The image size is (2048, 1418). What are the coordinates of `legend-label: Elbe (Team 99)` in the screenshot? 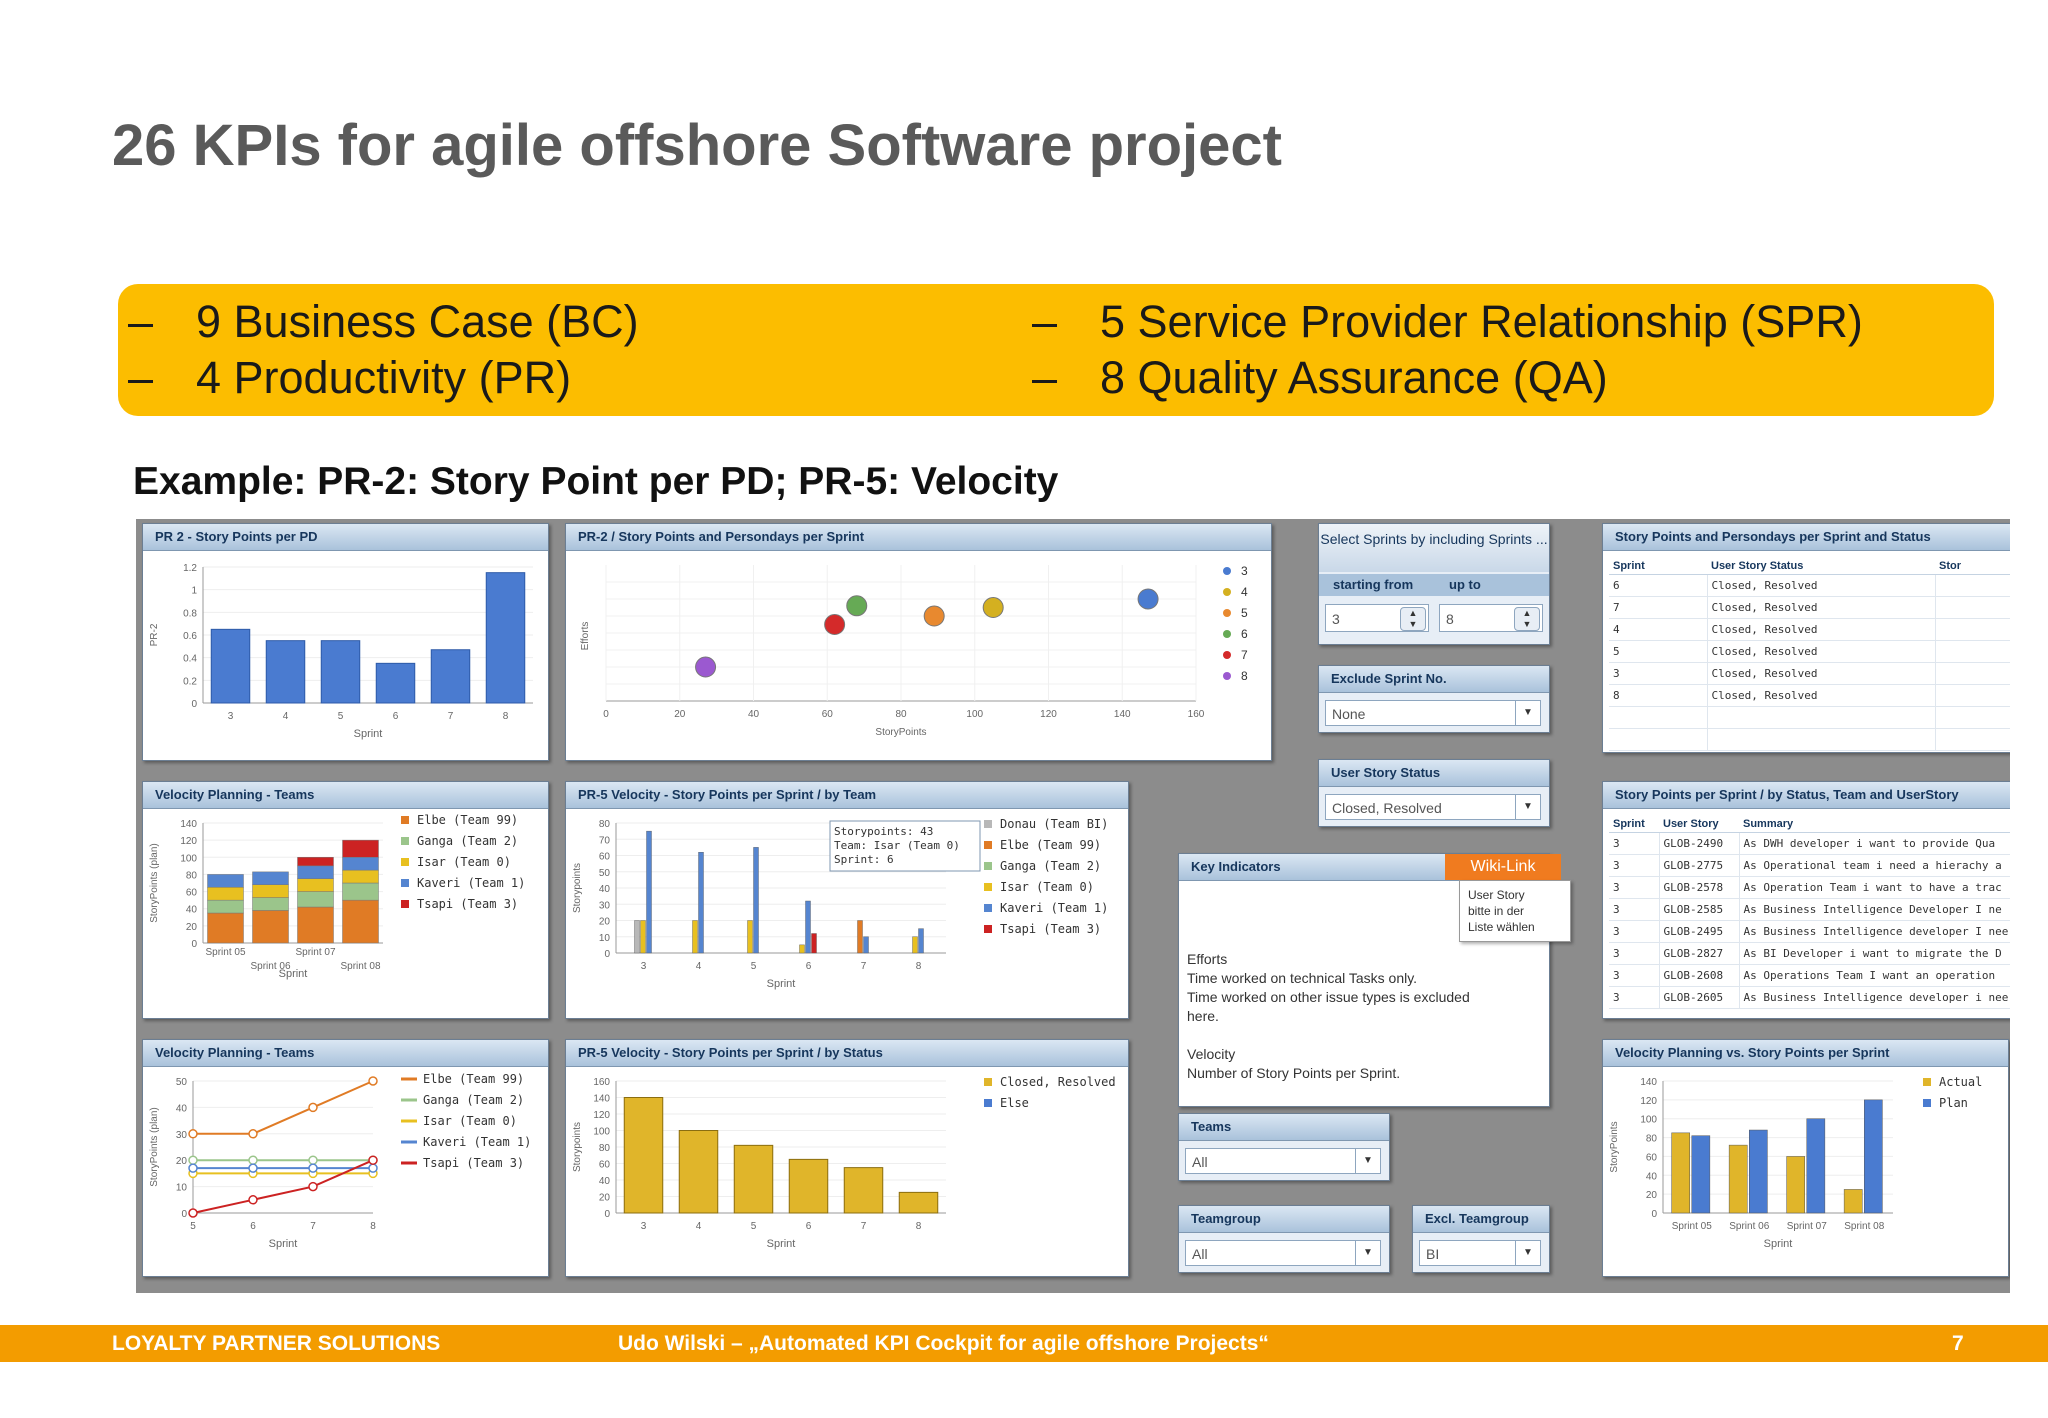 It's located at (467, 820).